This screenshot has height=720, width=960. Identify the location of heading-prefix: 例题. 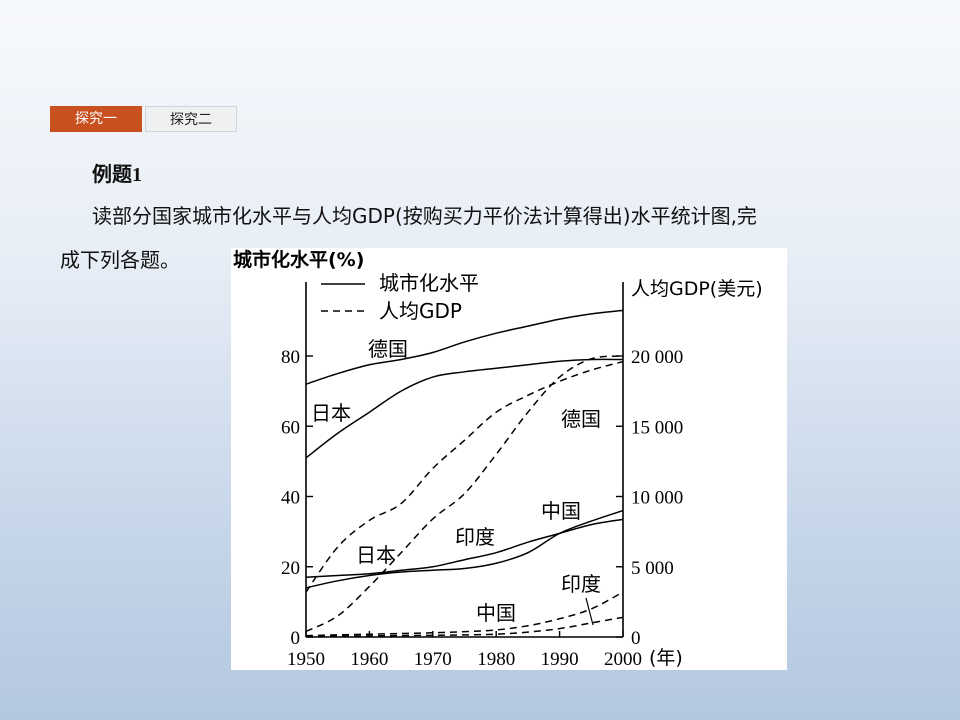
(112, 174).